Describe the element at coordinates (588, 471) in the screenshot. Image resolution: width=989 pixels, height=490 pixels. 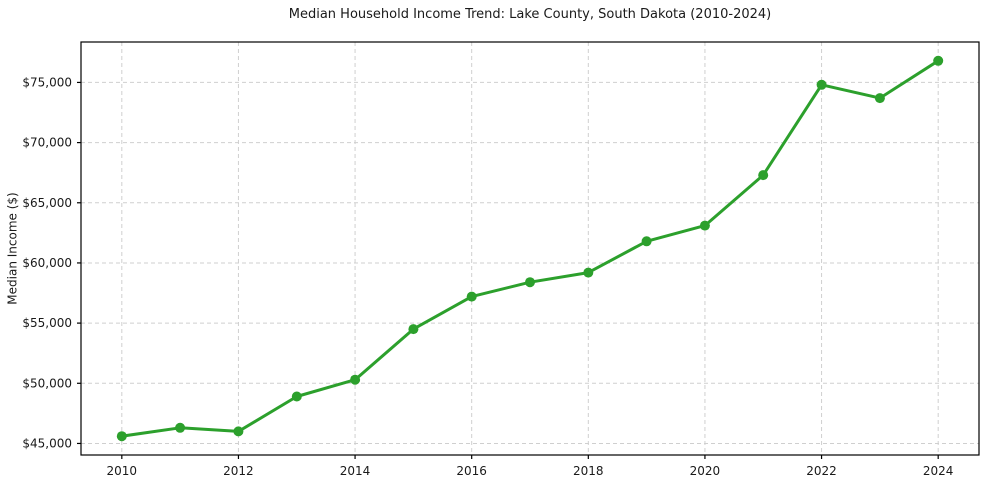
I see `x-tick-label: 2018` at that location.